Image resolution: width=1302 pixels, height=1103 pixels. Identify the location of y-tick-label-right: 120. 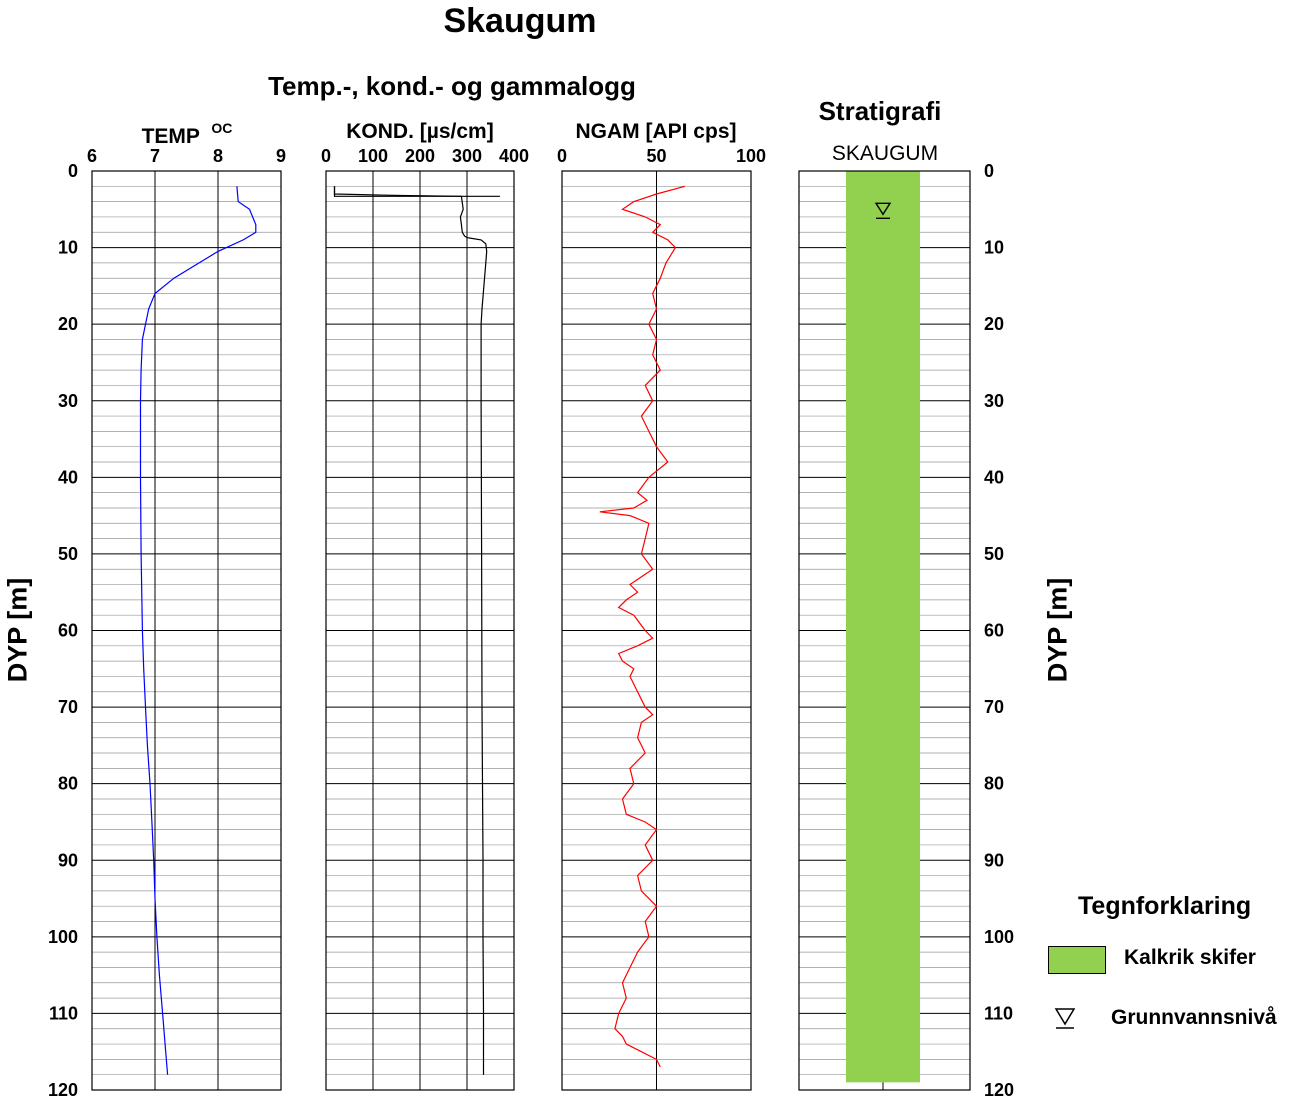
(999, 1090).